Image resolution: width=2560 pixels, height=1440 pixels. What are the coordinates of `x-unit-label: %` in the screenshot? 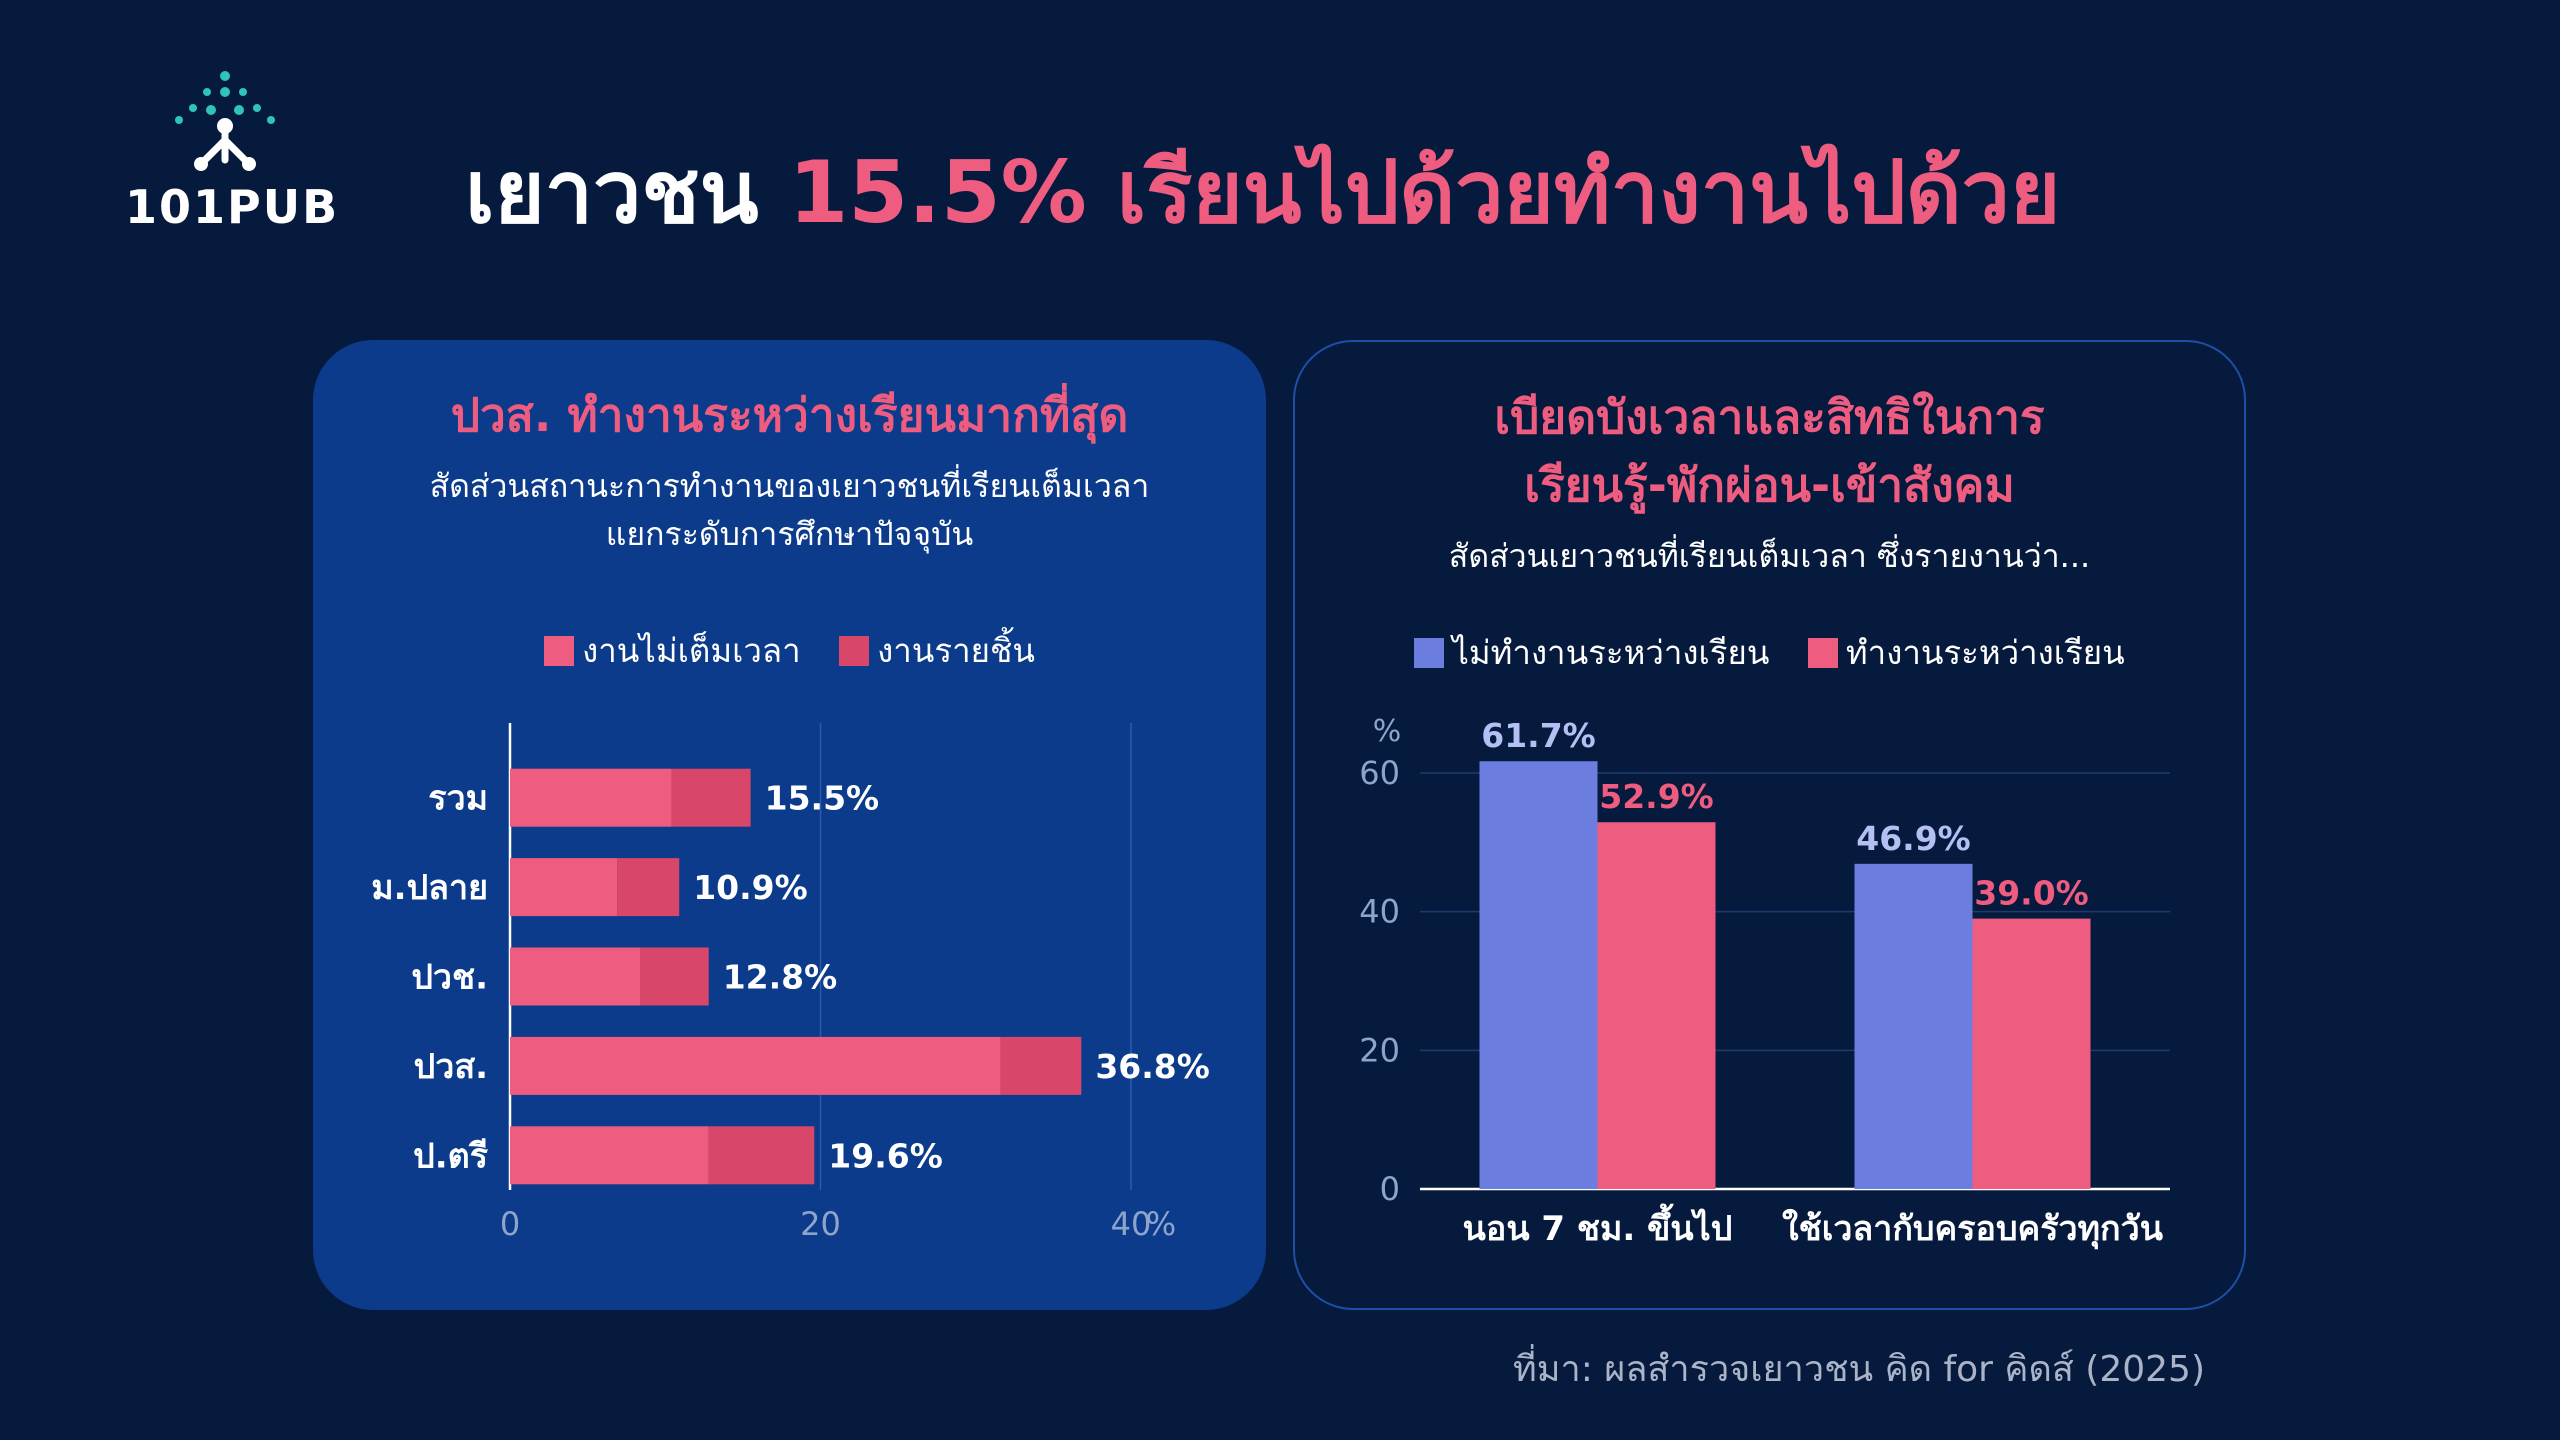 It's located at (1161, 1224).